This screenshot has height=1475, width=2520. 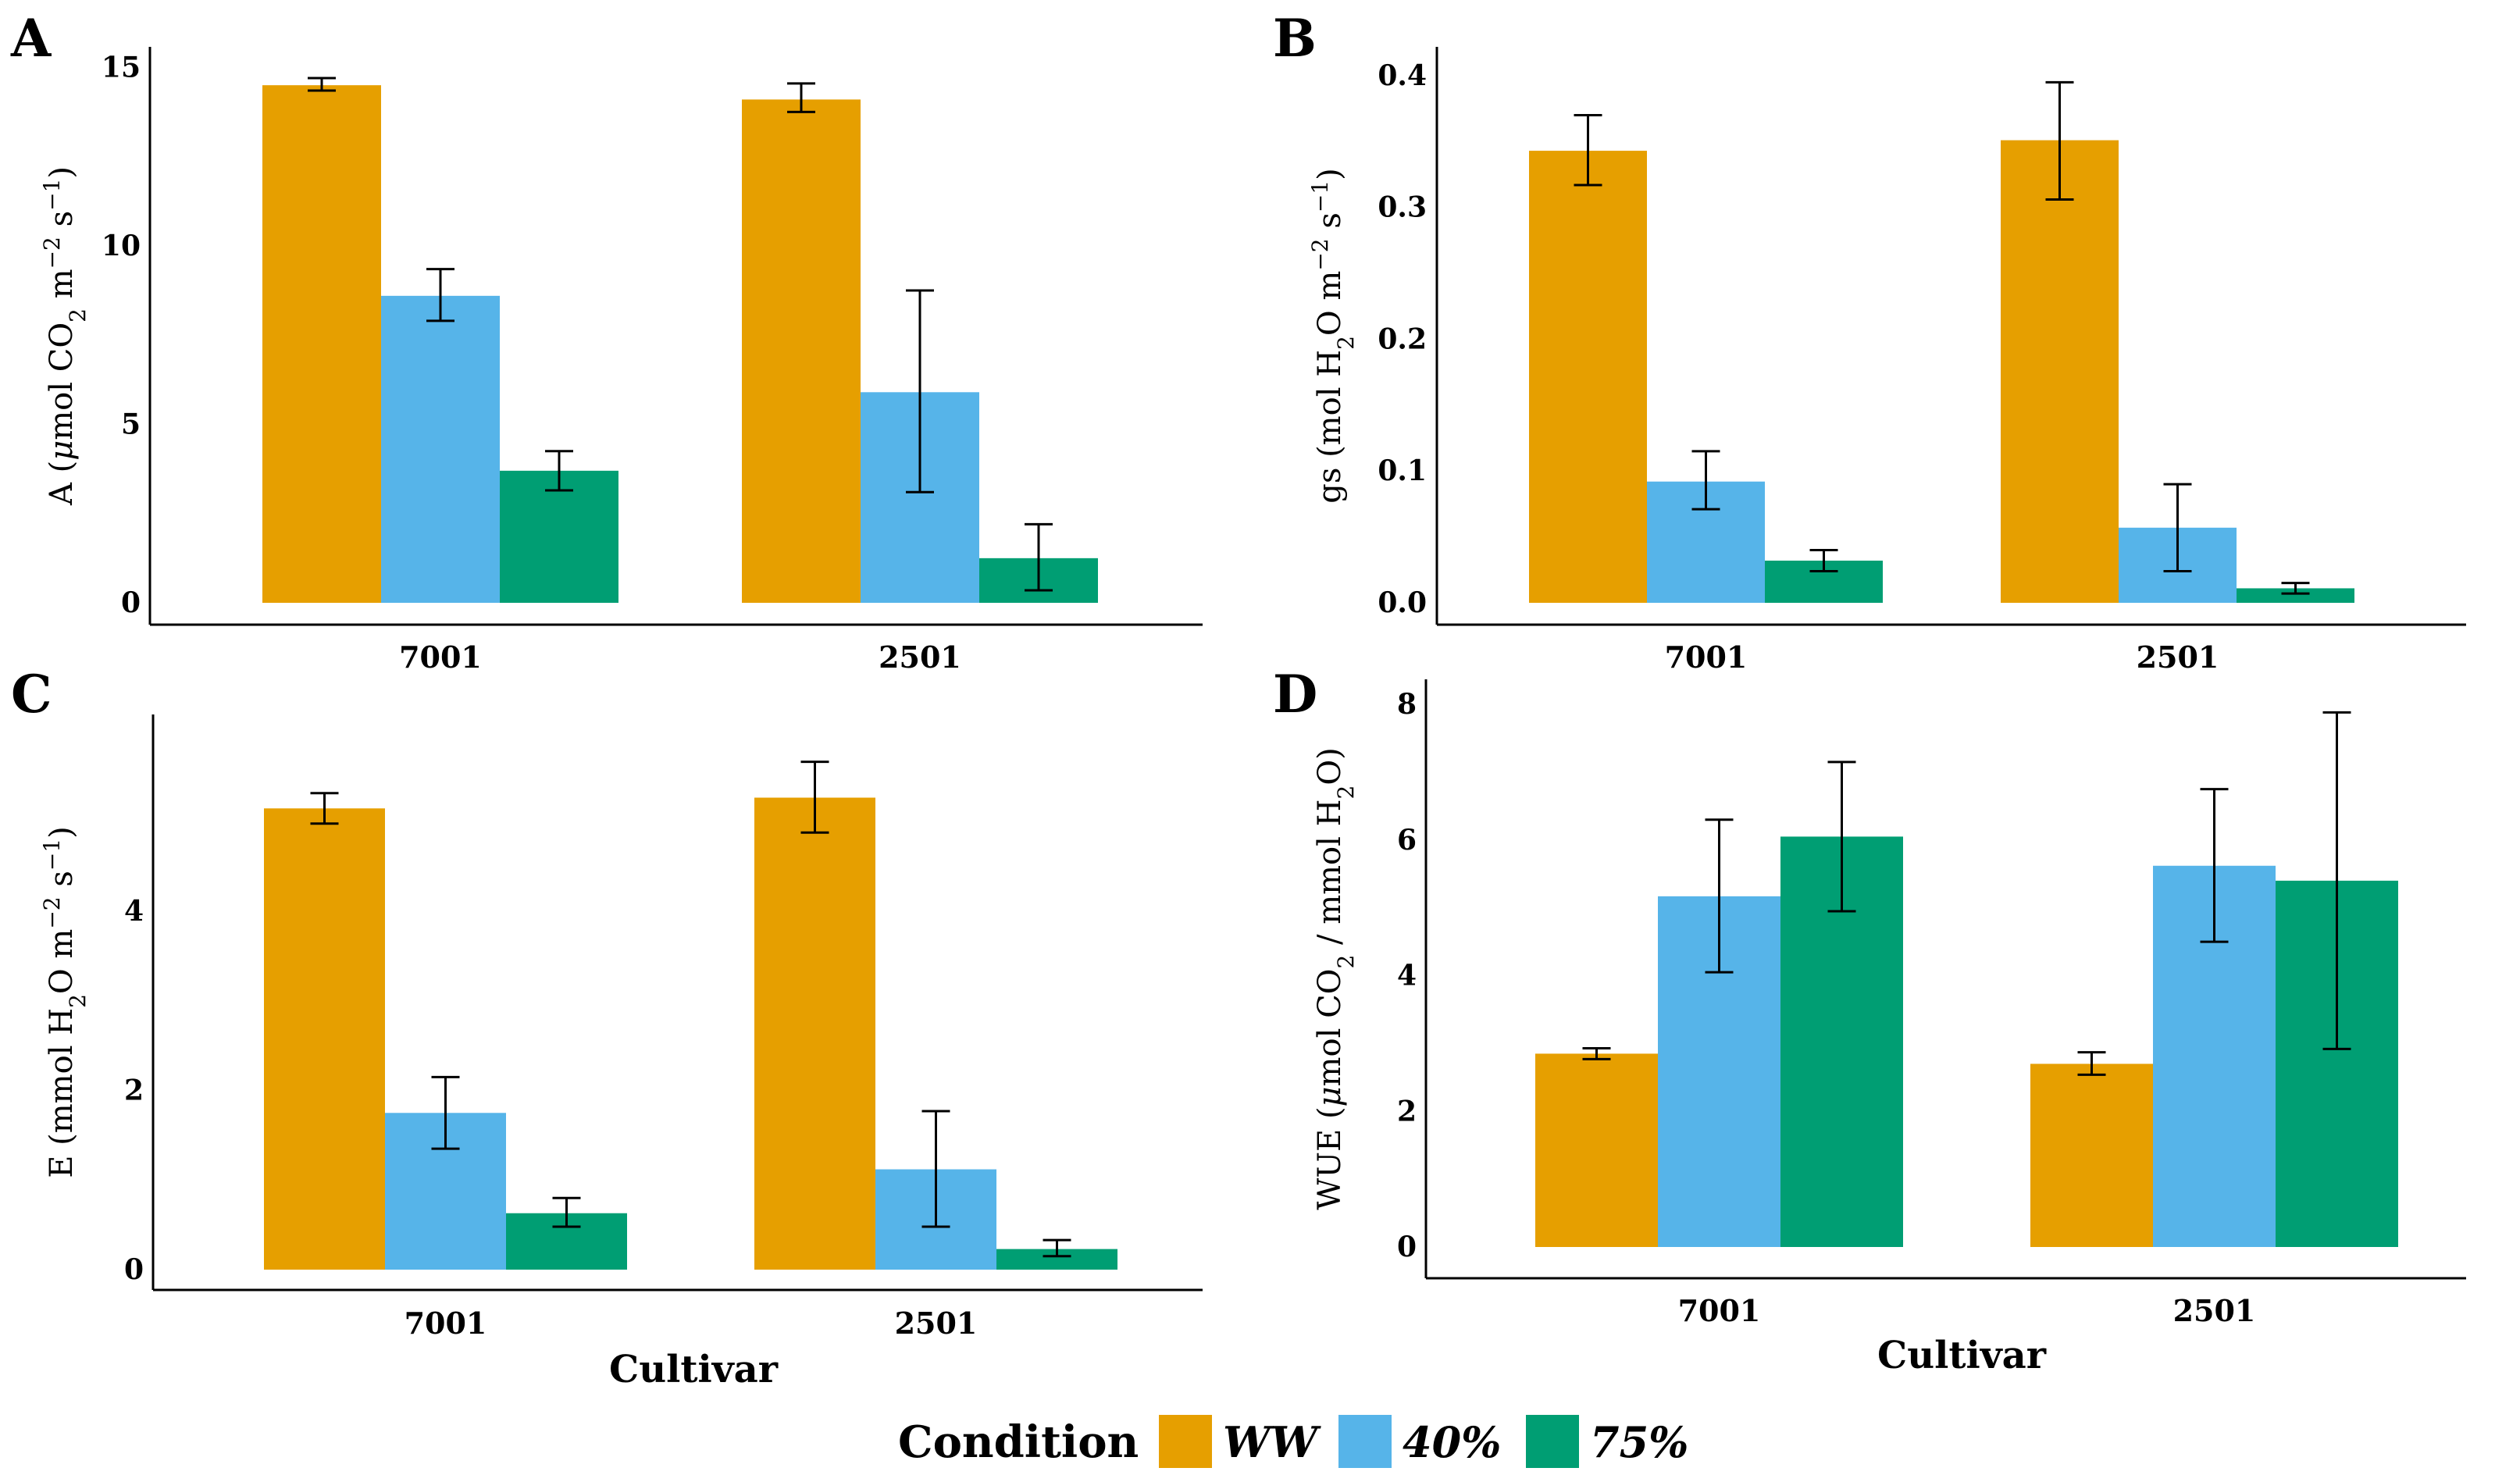 What do you see at coordinates (1333, 336) in the screenshot?
I see `y-axis-label: gs (mol H2O m−2 s−1)` at bounding box center [1333, 336].